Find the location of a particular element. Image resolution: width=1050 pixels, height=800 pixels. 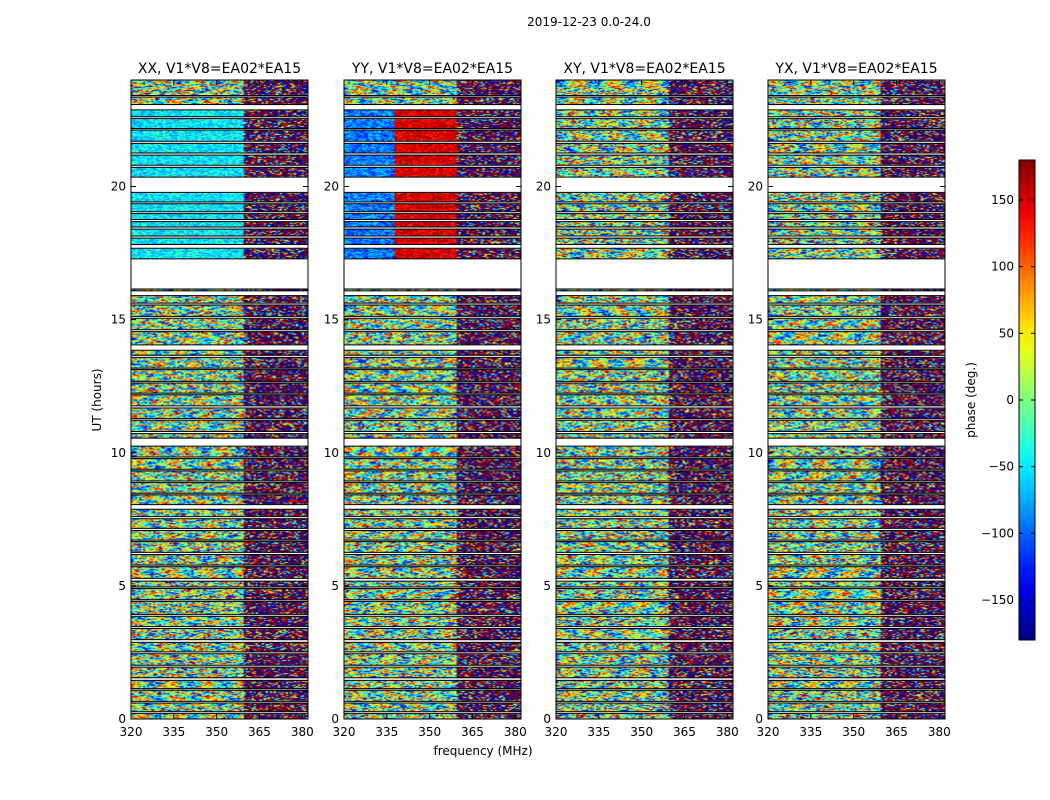

colorbar-tick-label: 100 is located at coordinates (1002, 267).